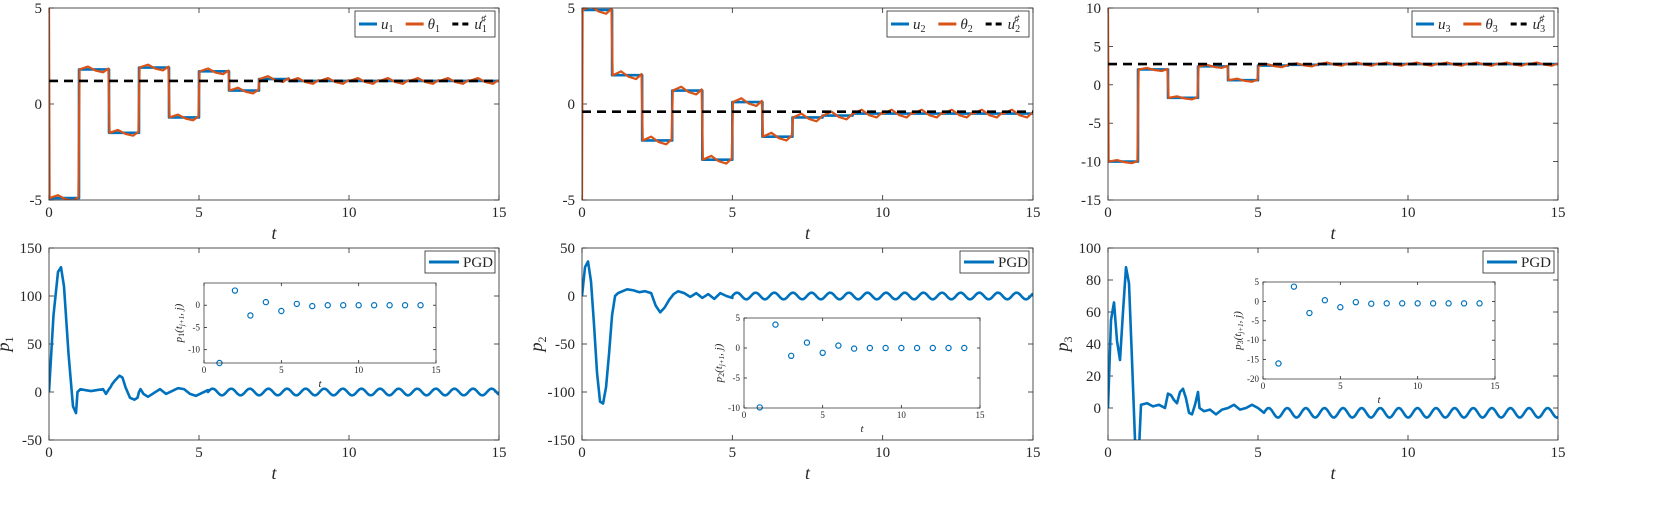 Image resolution: width=1661 pixels, height=510 pixels. What do you see at coordinates (1095, 124) in the screenshot?
I see `y-tick-label: -5` at bounding box center [1095, 124].